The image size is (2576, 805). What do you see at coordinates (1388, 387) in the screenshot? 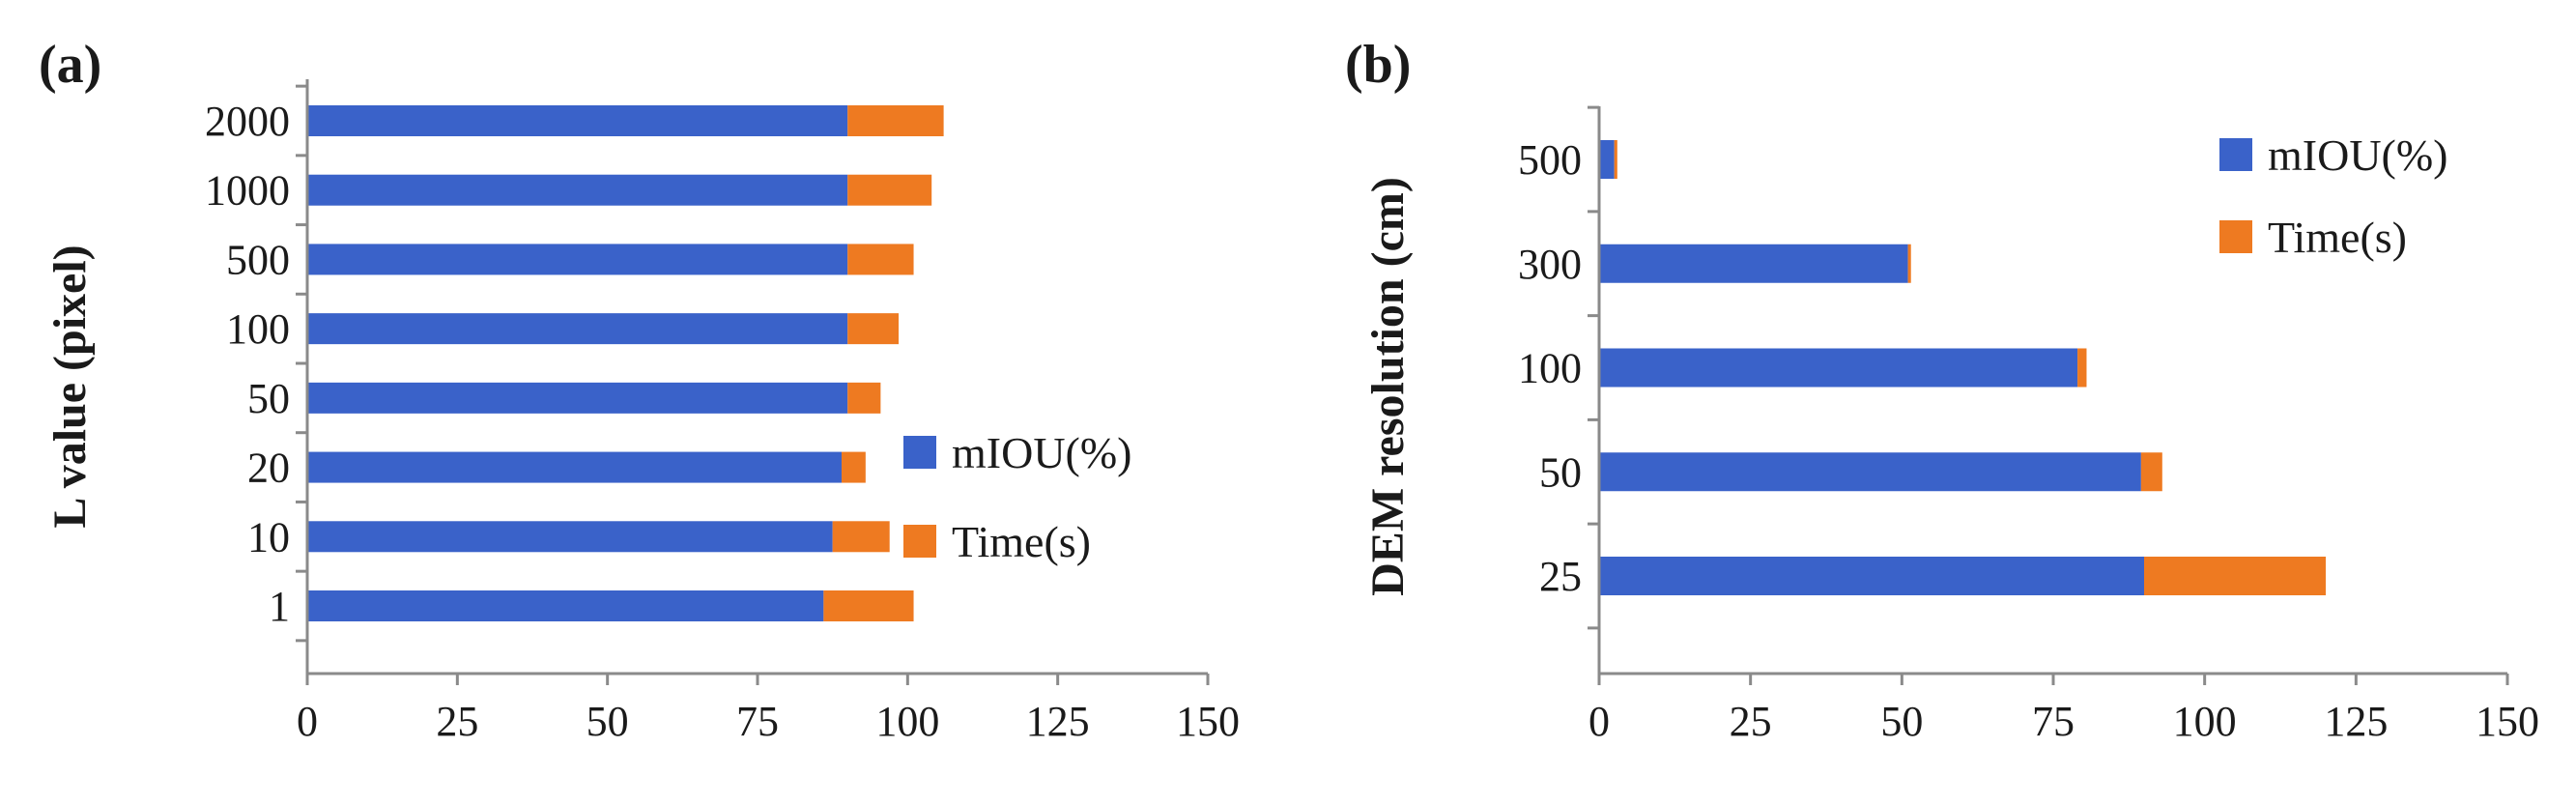
I see `y-axis-title: DEM resolution (cm)` at bounding box center [1388, 387].